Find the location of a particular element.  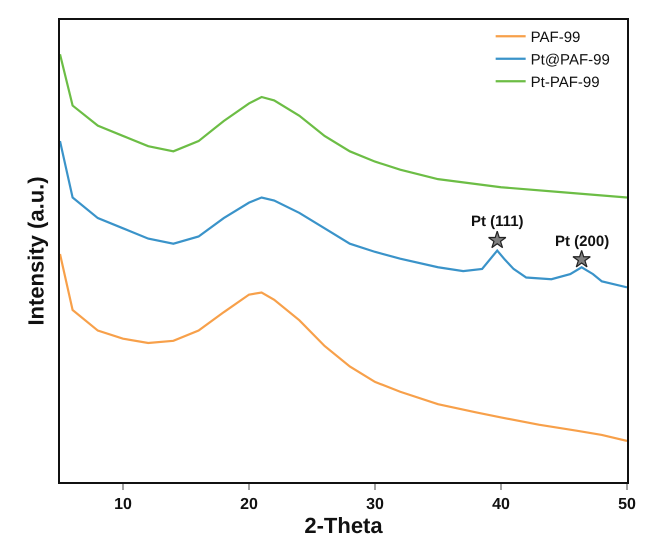

x-axis-title: 2-Theta is located at coordinates (344, 525).